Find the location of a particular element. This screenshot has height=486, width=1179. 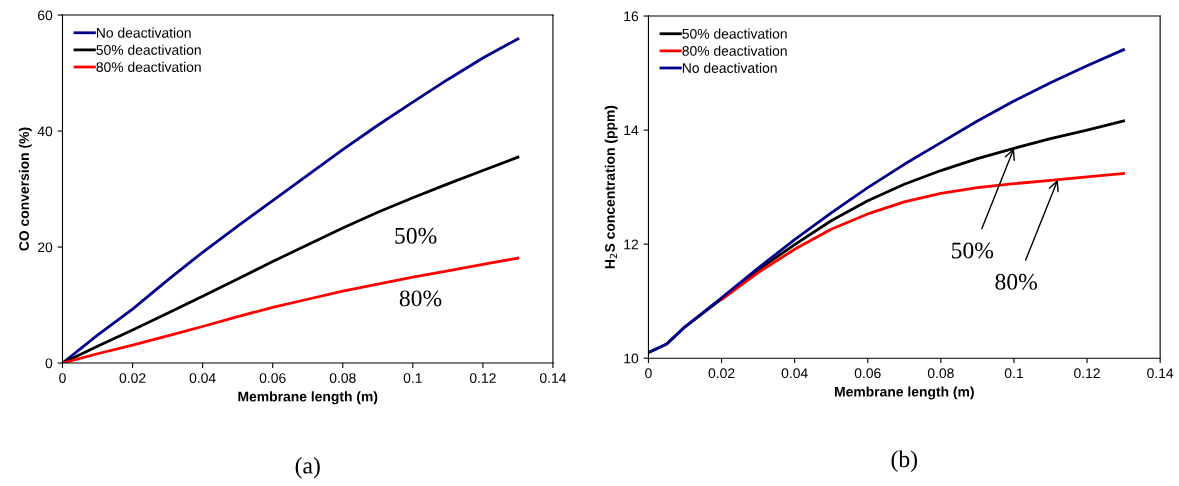

y-tick-label: 20 is located at coordinates (45, 247).